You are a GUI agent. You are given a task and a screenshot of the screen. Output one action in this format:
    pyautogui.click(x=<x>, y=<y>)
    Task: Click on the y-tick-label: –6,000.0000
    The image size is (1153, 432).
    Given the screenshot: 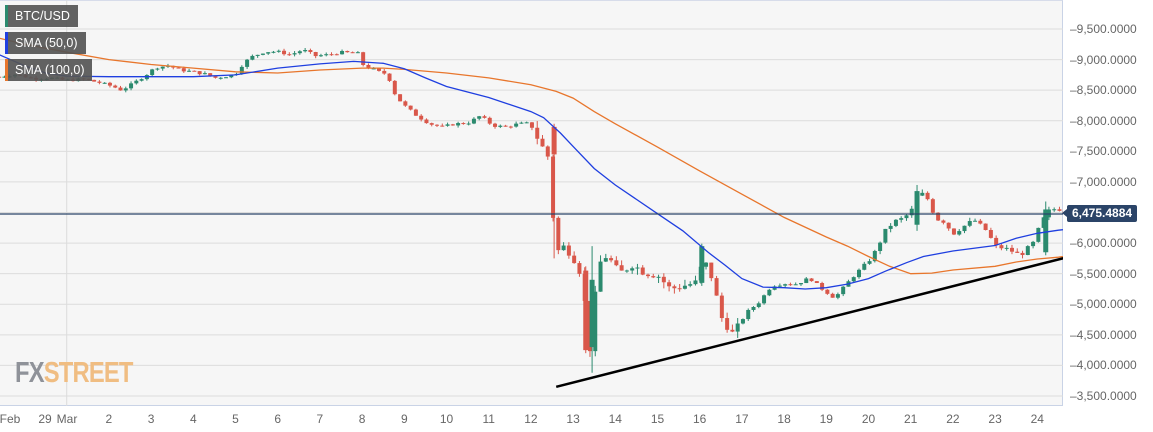 What is the action you would take?
    pyautogui.click(x=1103, y=243)
    